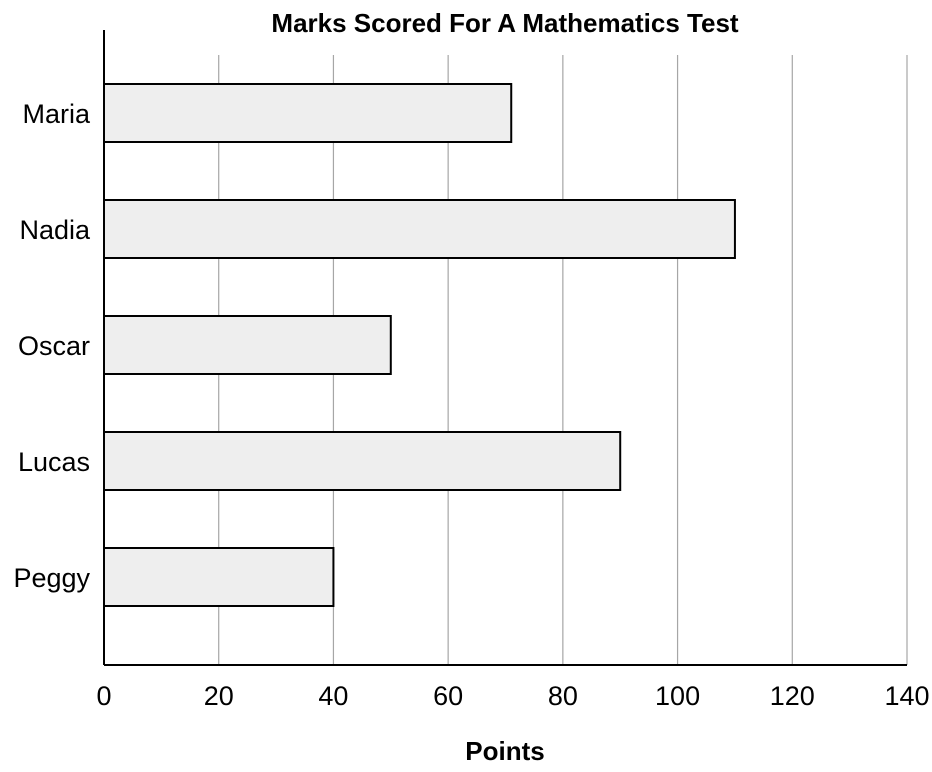  What do you see at coordinates (219, 696) in the screenshot?
I see `x-tick-label-20: 20` at bounding box center [219, 696].